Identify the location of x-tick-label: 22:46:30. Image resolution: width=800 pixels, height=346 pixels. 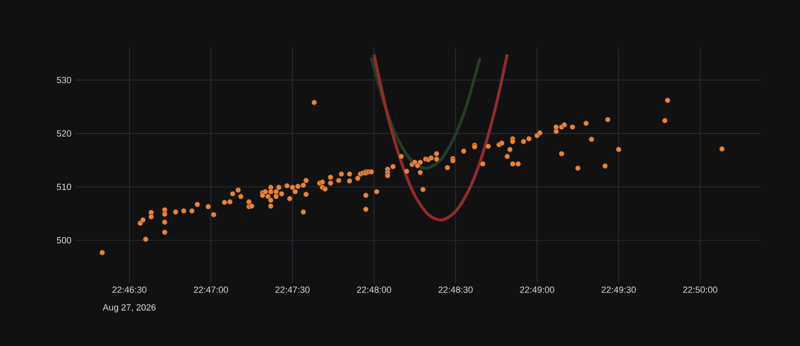
(129, 289).